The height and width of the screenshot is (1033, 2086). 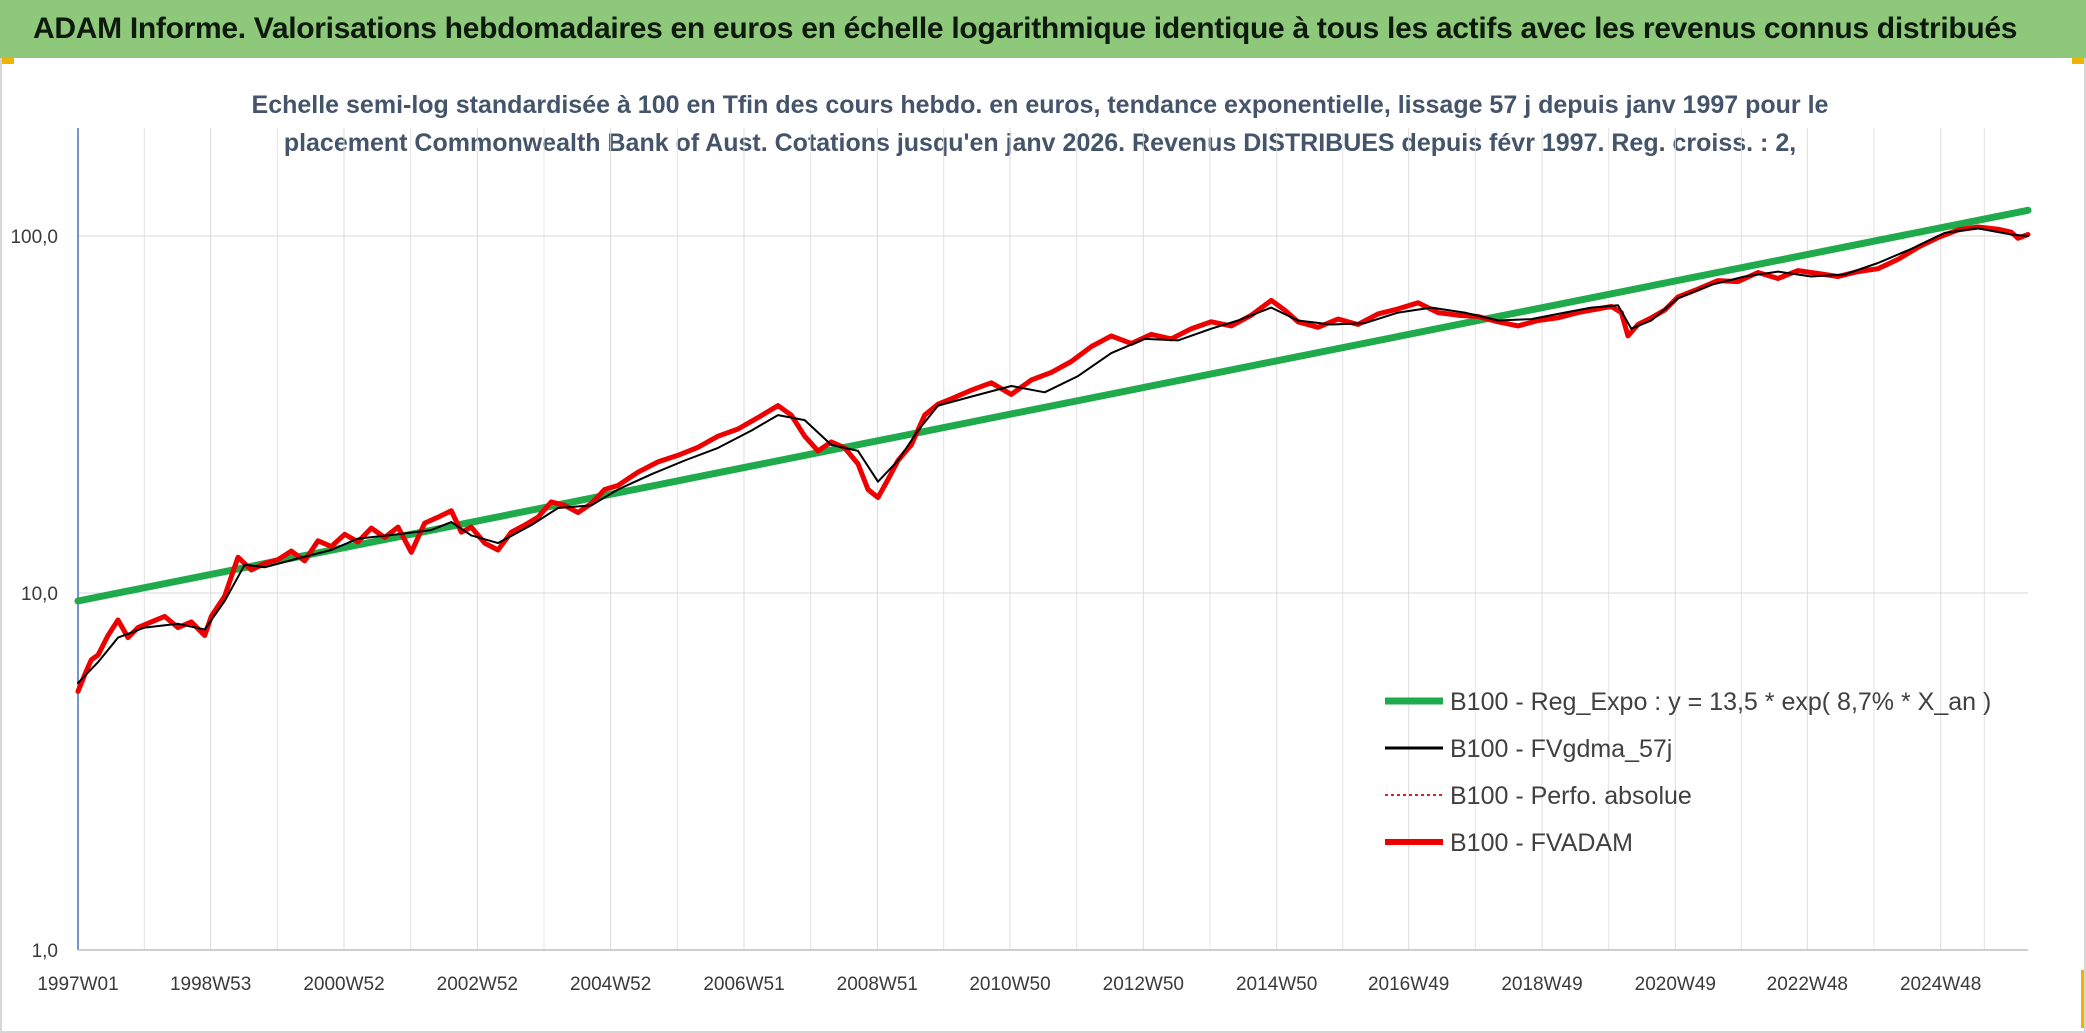 I want to click on x-tick-label: 2016W49, so click(x=1408, y=984).